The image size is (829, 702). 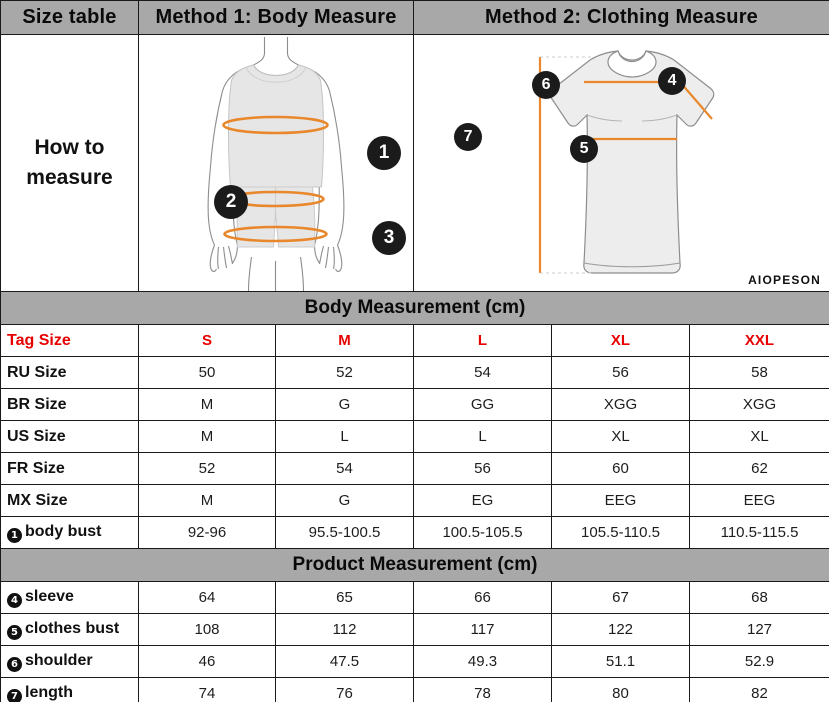 I want to click on body-section-header-row: Body Measurement (cm), so click(x=414, y=308).